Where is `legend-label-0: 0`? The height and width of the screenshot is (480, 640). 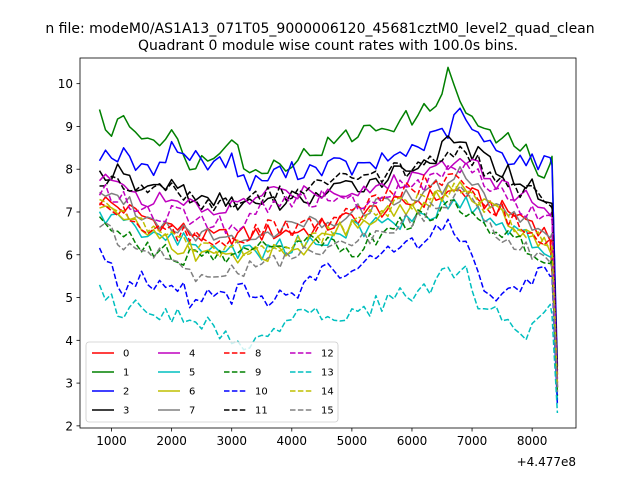
legend-label-0: 0 is located at coordinates (126, 354).